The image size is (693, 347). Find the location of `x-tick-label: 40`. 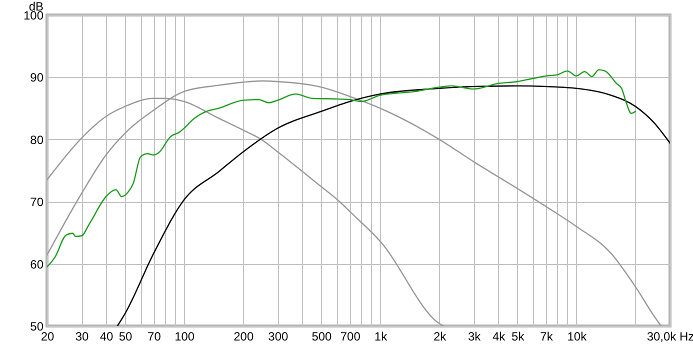

x-tick-label: 40 is located at coordinates (107, 337).